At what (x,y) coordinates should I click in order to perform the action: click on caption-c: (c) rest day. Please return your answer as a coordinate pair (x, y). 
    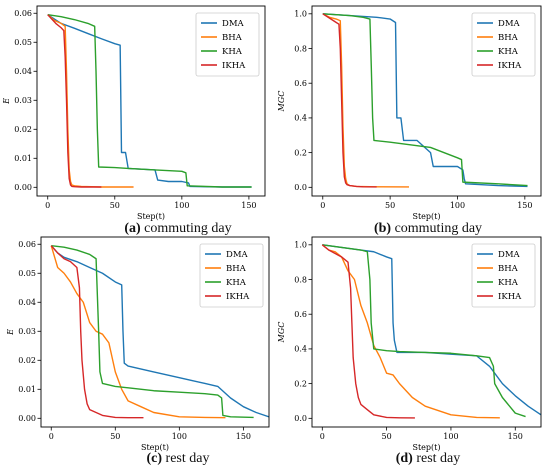
    Looking at the image, I should click on (178, 459).